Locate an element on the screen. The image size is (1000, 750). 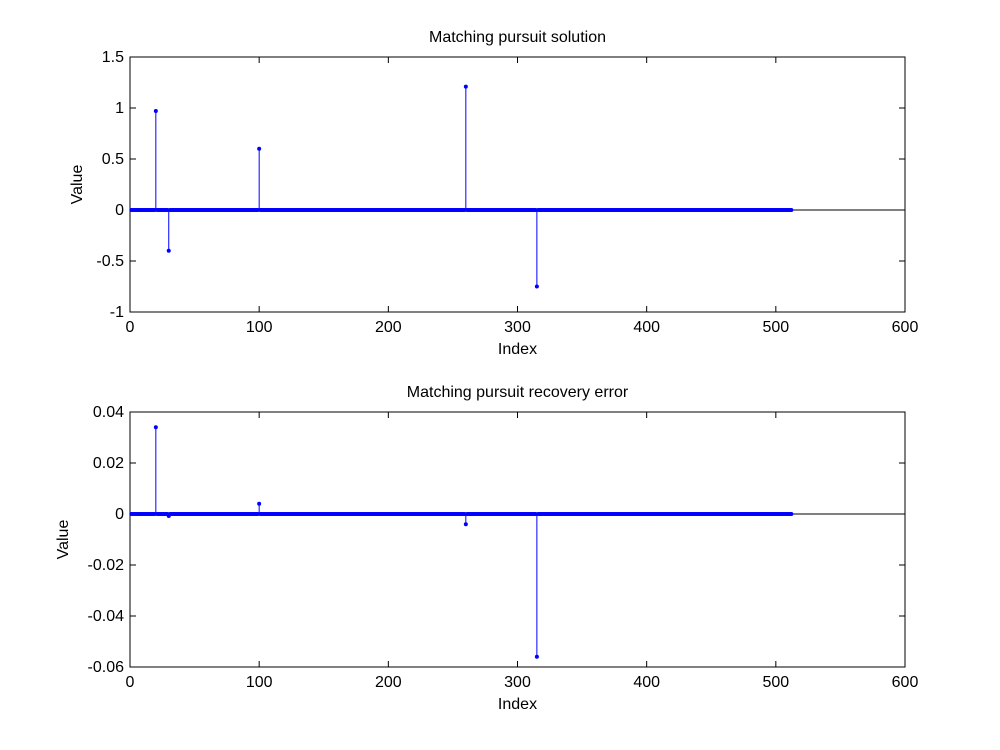
y-tick-label: -0.5 is located at coordinates (110, 261).